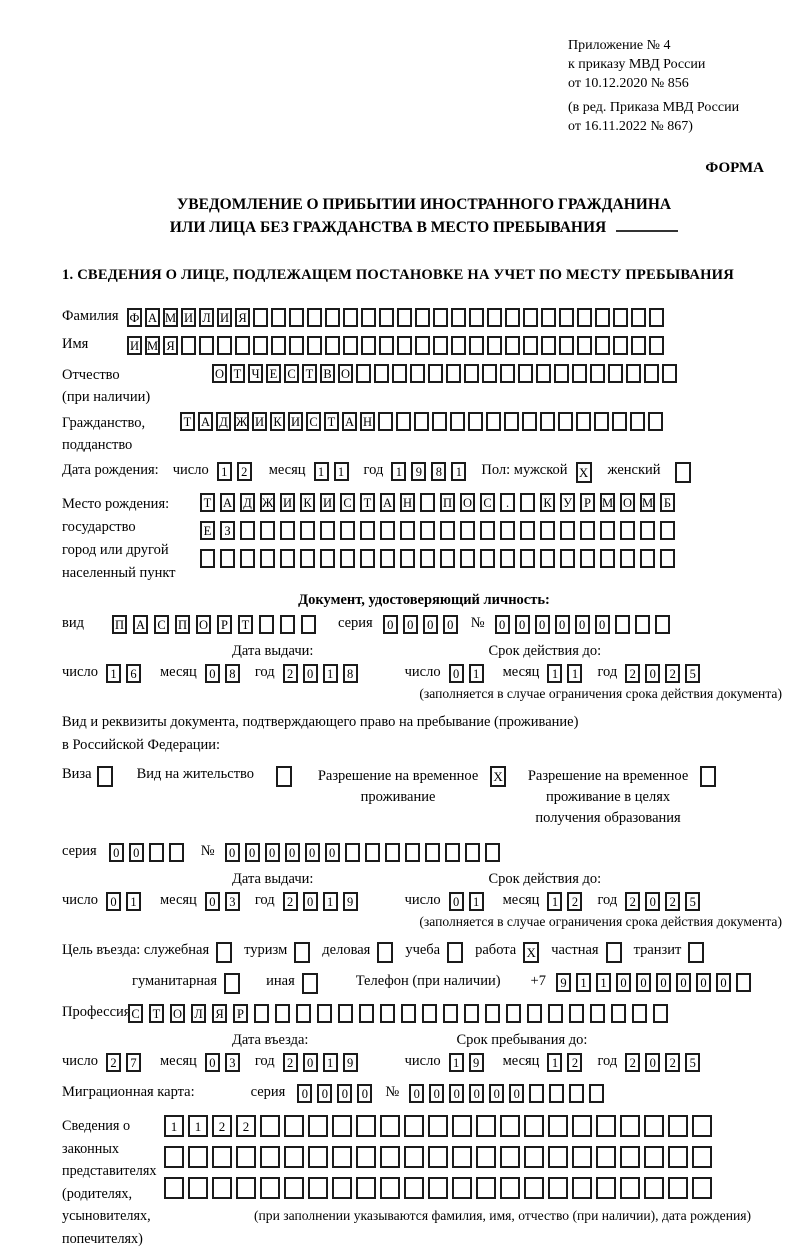  Describe the element at coordinates (224, 952) in the screenshot. I see `purpose-business-checkbox` at that location.